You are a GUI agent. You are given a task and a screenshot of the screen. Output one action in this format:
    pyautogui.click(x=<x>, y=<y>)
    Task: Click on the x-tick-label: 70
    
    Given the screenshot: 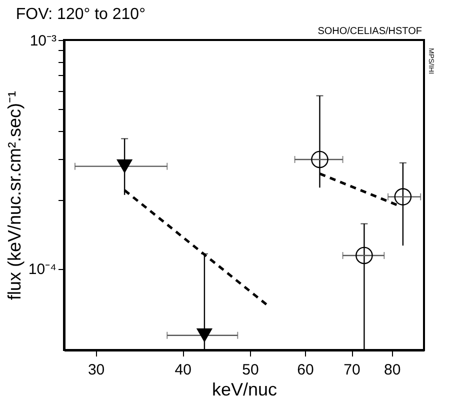 What is the action you would take?
    pyautogui.click(x=352, y=370)
    